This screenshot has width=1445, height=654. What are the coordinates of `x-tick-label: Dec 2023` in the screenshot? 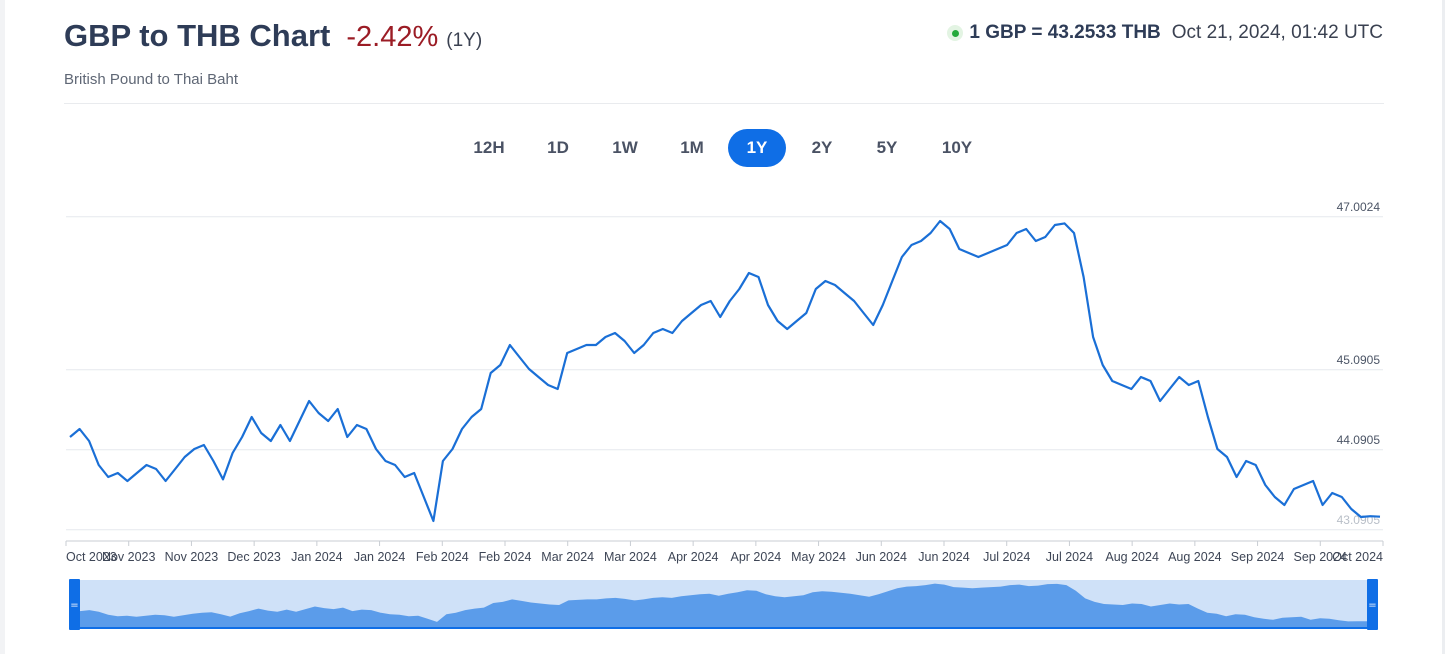 It's located at (254, 557).